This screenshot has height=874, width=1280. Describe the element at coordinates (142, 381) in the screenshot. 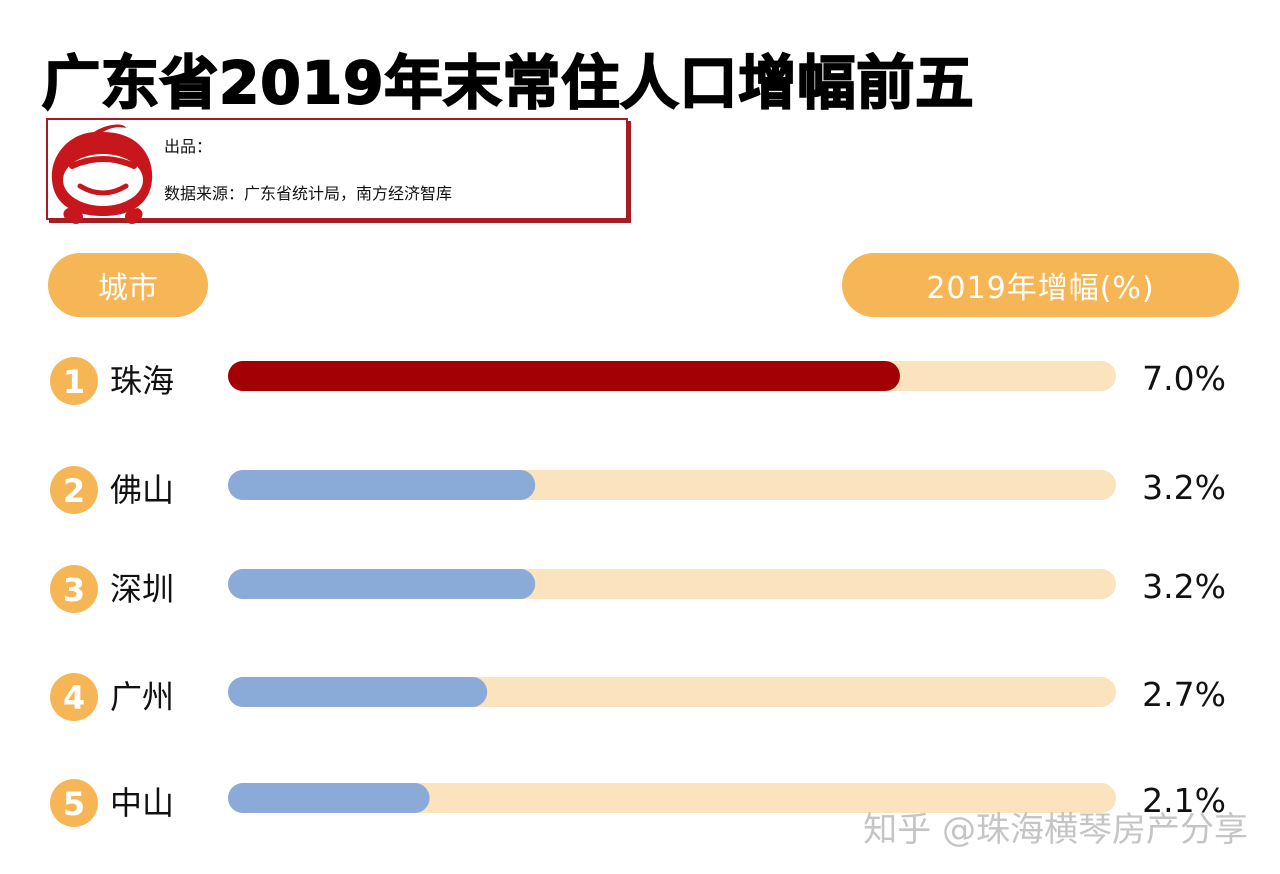

I see `city-label: 珠海` at that location.